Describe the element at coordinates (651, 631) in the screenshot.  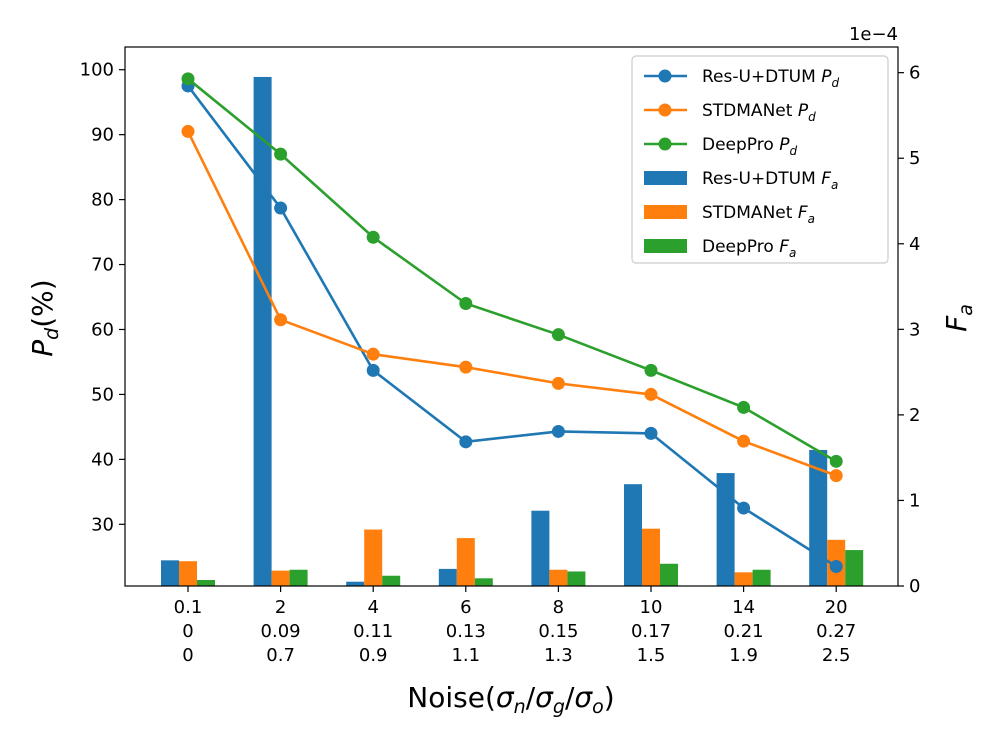
I see `x-tick-label-5-1: 0.17` at that location.